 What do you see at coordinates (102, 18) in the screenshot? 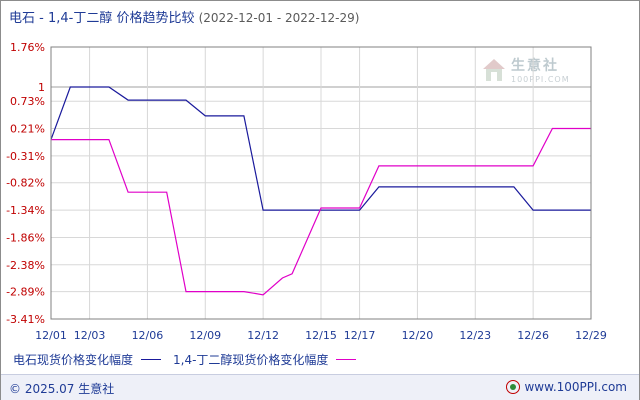
I see `chart-title-main: 电石 - 1,4-丁二醇 价格趋势比较` at bounding box center [102, 18].